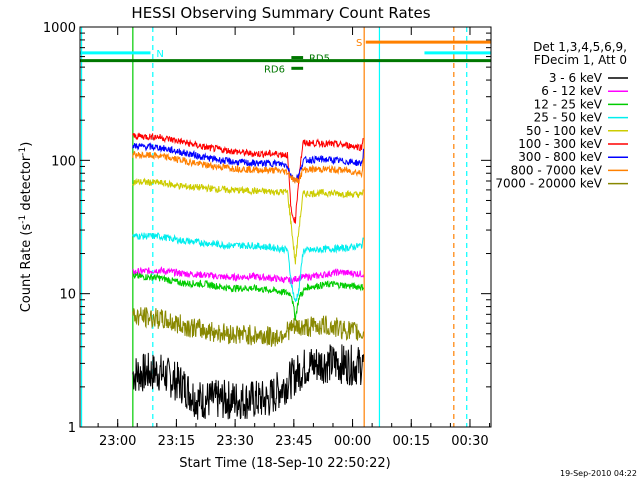 Image resolution: width=640 pixels, height=480 pixels. Describe the element at coordinates (469, 441) in the screenshot. I see `x-tick-label-6: 00:30` at that location.